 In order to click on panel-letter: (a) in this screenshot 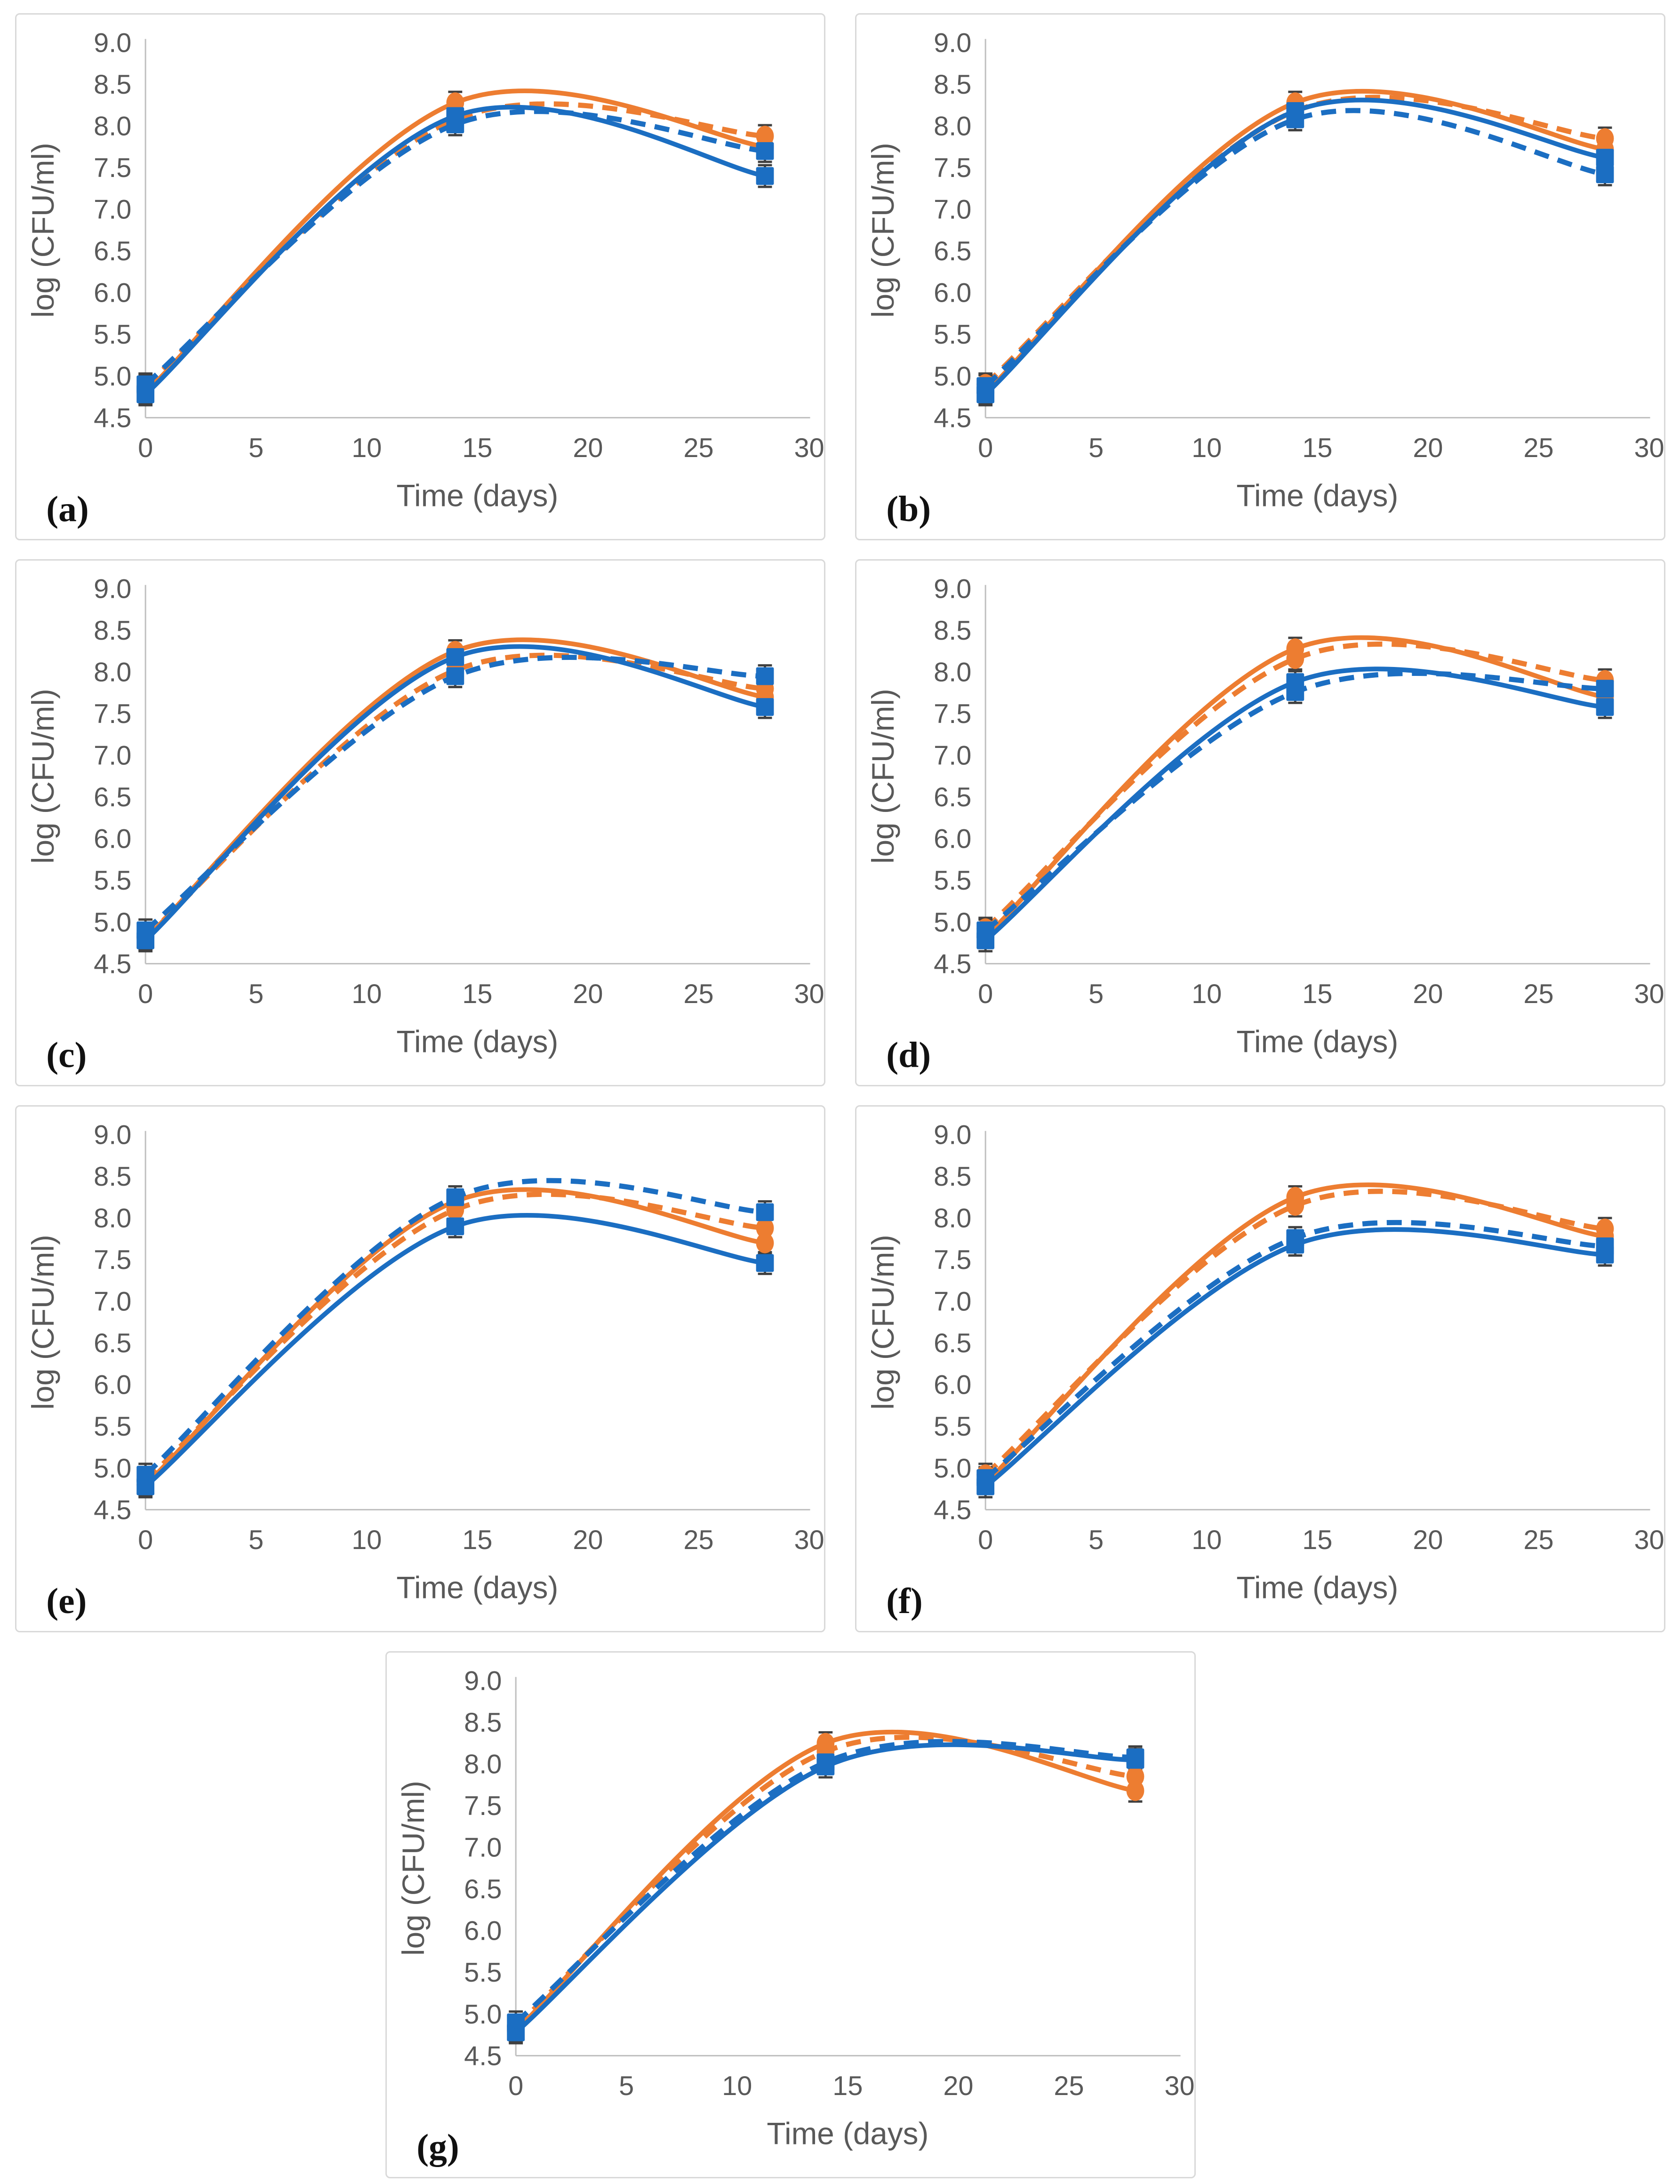, I will do `click(67, 509)`.